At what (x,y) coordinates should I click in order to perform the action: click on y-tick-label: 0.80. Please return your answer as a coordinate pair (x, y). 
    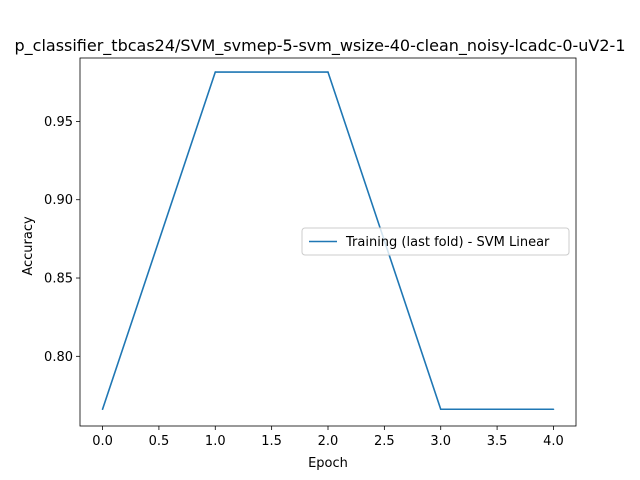
    Looking at the image, I should click on (58, 357).